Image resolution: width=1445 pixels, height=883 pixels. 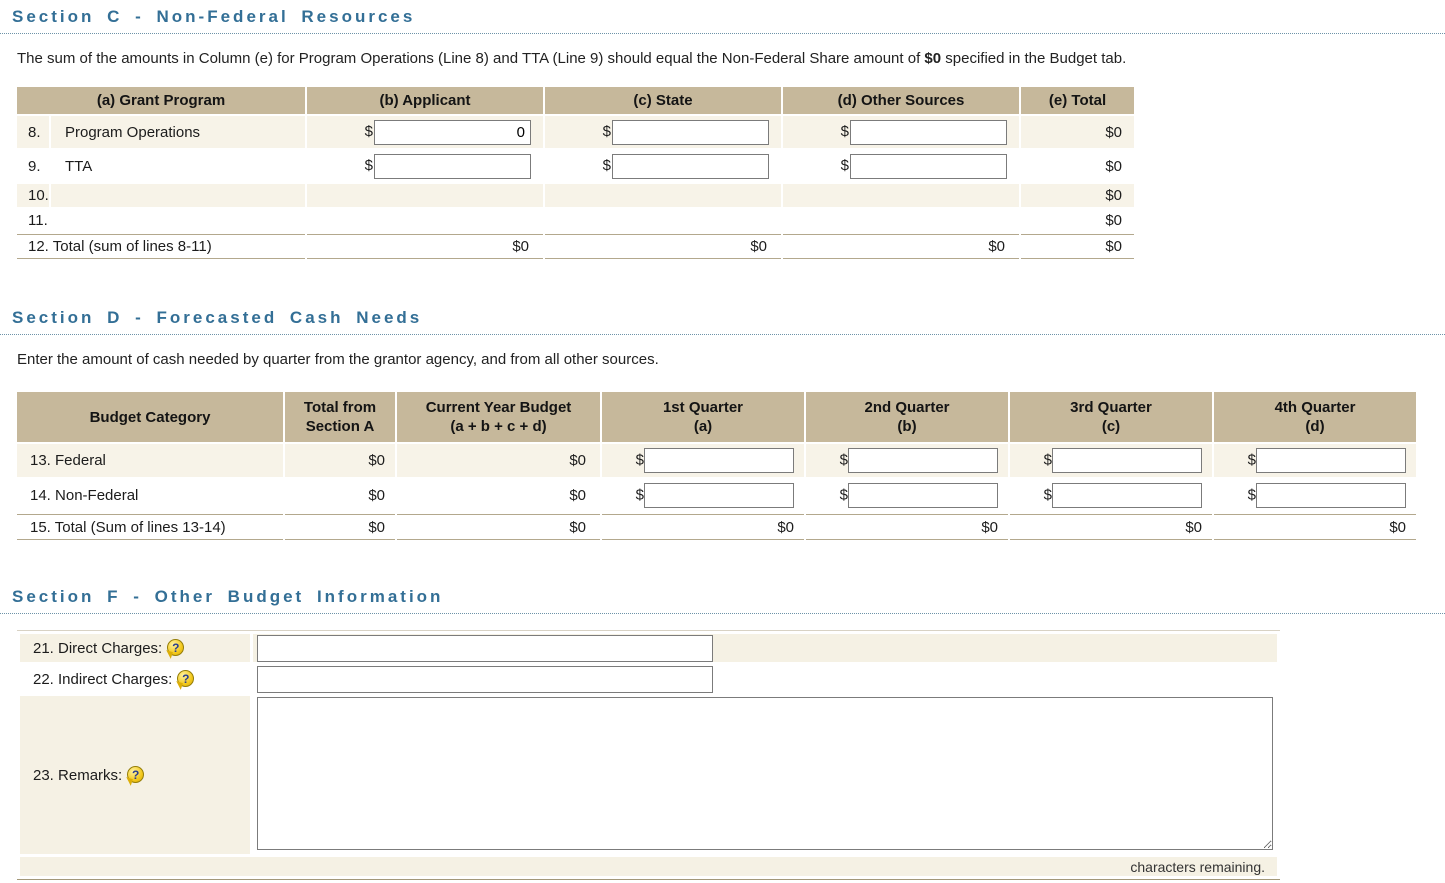 What do you see at coordinates (33, 166) in the screenshot?
I see `line-number: 9.` at bounding box center [33, 166].